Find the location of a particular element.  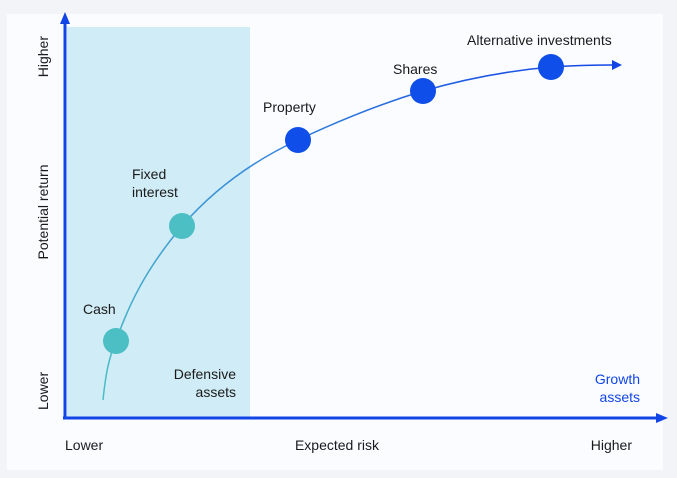

label-cash: Cash is located at coordinates (99, 309).